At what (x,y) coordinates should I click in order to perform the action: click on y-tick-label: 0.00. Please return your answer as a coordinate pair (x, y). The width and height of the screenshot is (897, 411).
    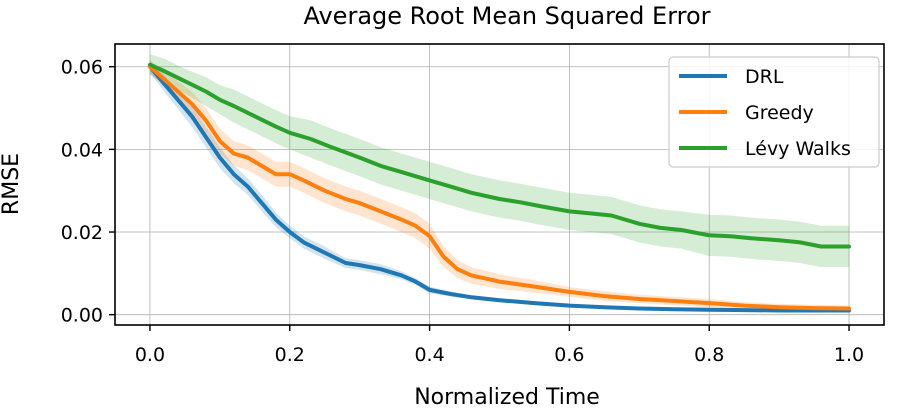
    Looking at the image, I should click on (82, 316).